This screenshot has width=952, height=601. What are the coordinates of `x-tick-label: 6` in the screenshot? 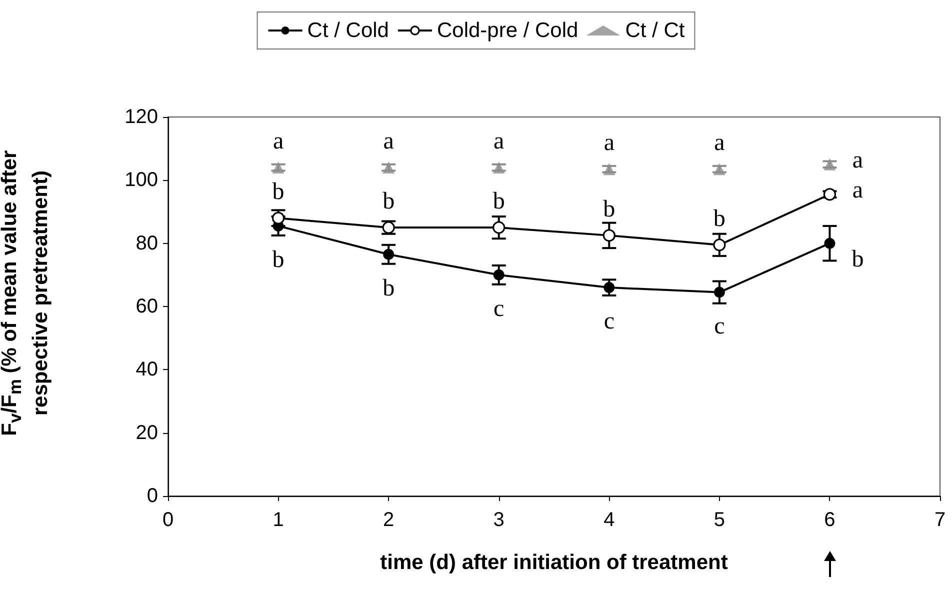 It's located at (830, 520).